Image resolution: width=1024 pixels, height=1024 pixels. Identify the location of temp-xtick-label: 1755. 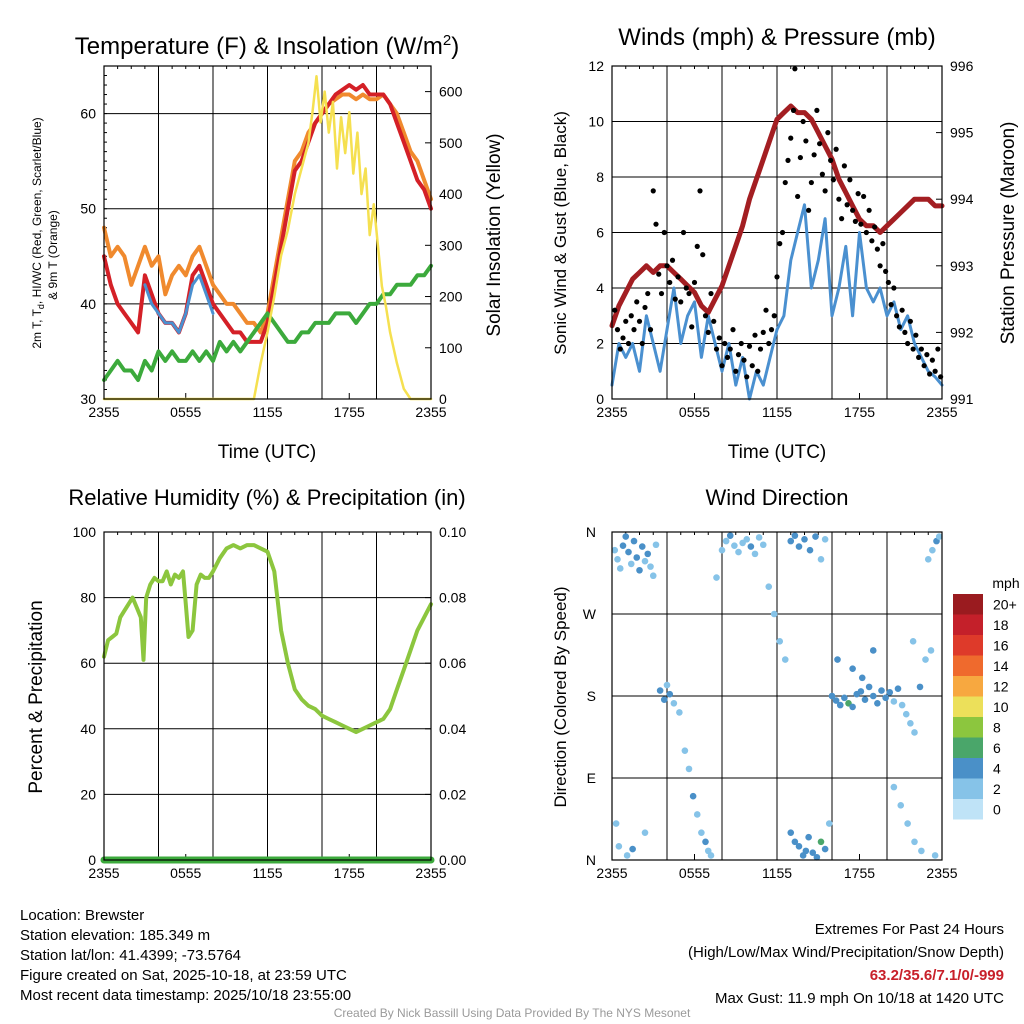
(349, 412).